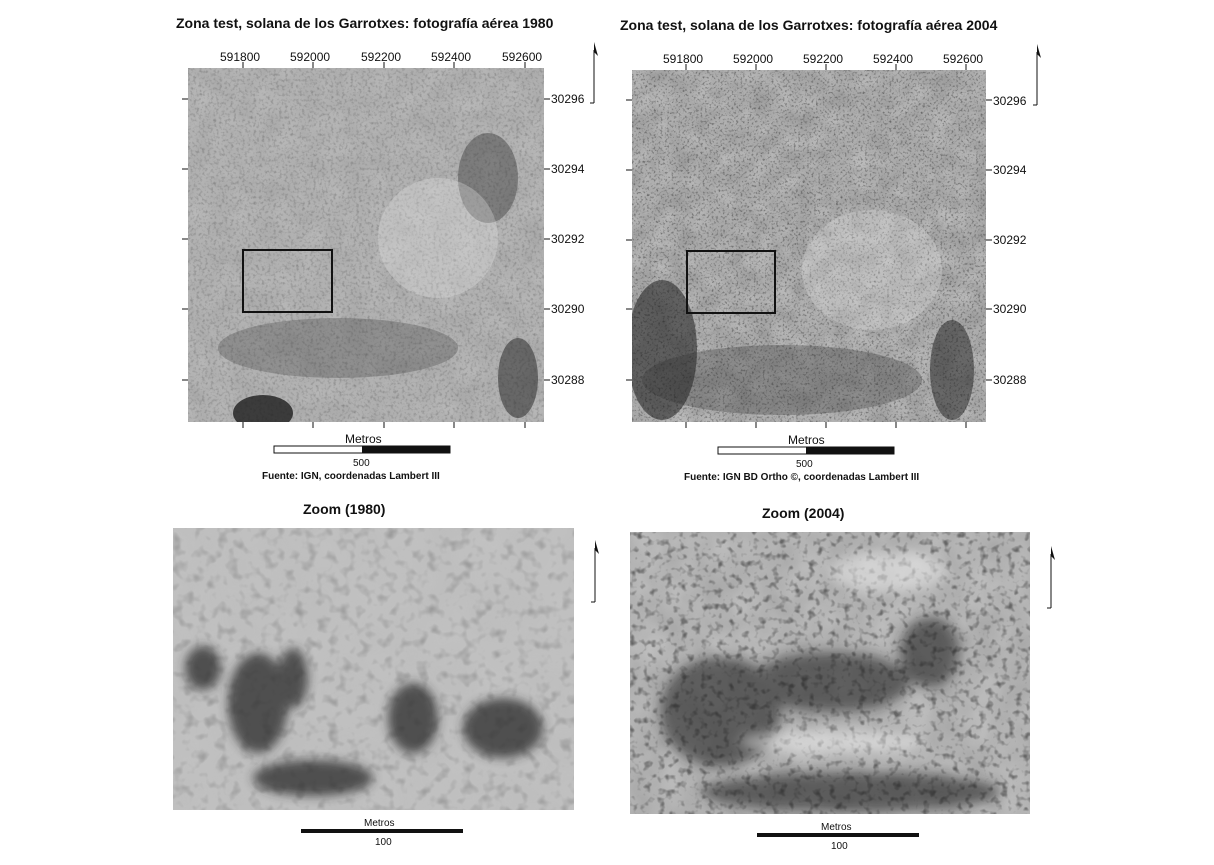 This screenshot has height=865, width=1214. What do you see at coordinates (830, 673) in the screenshot?
I see `zoom-photo-2004` at bounding box center [830, 673].